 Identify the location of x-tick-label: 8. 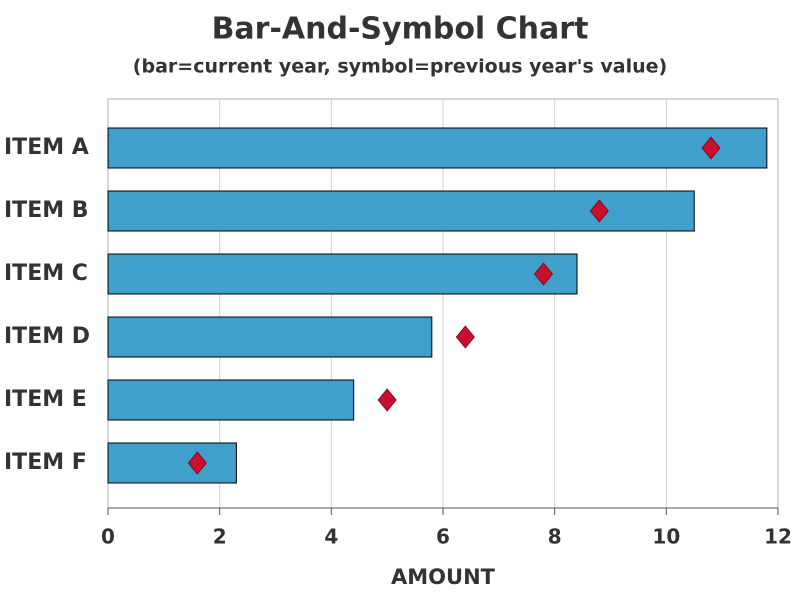
(555, 537).